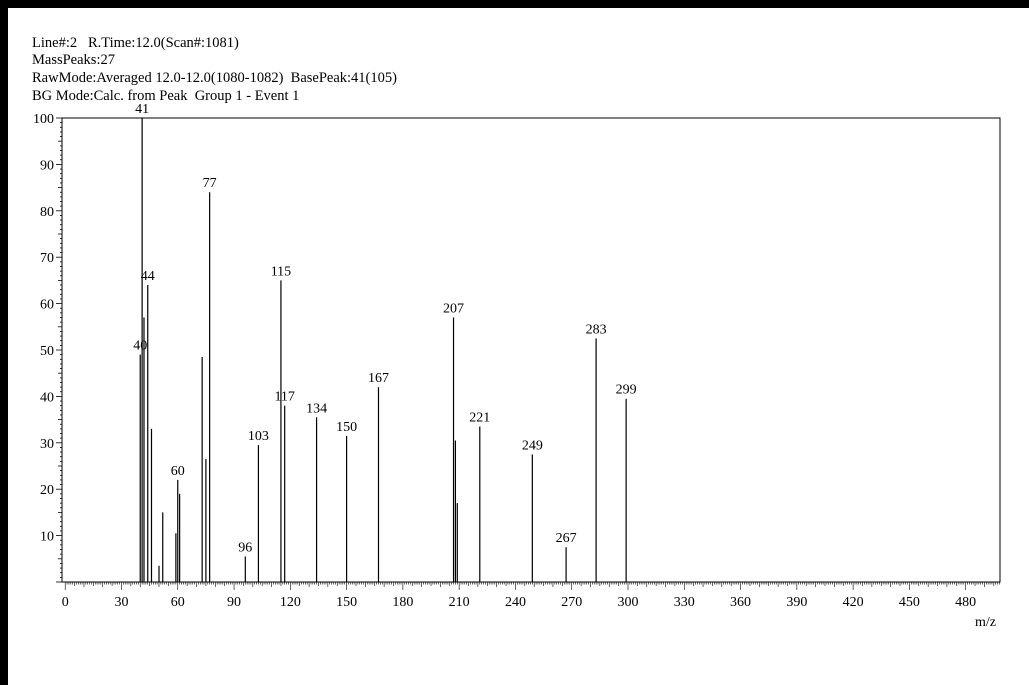  I want to click on y-tick-label: 60, so click(47, 305).